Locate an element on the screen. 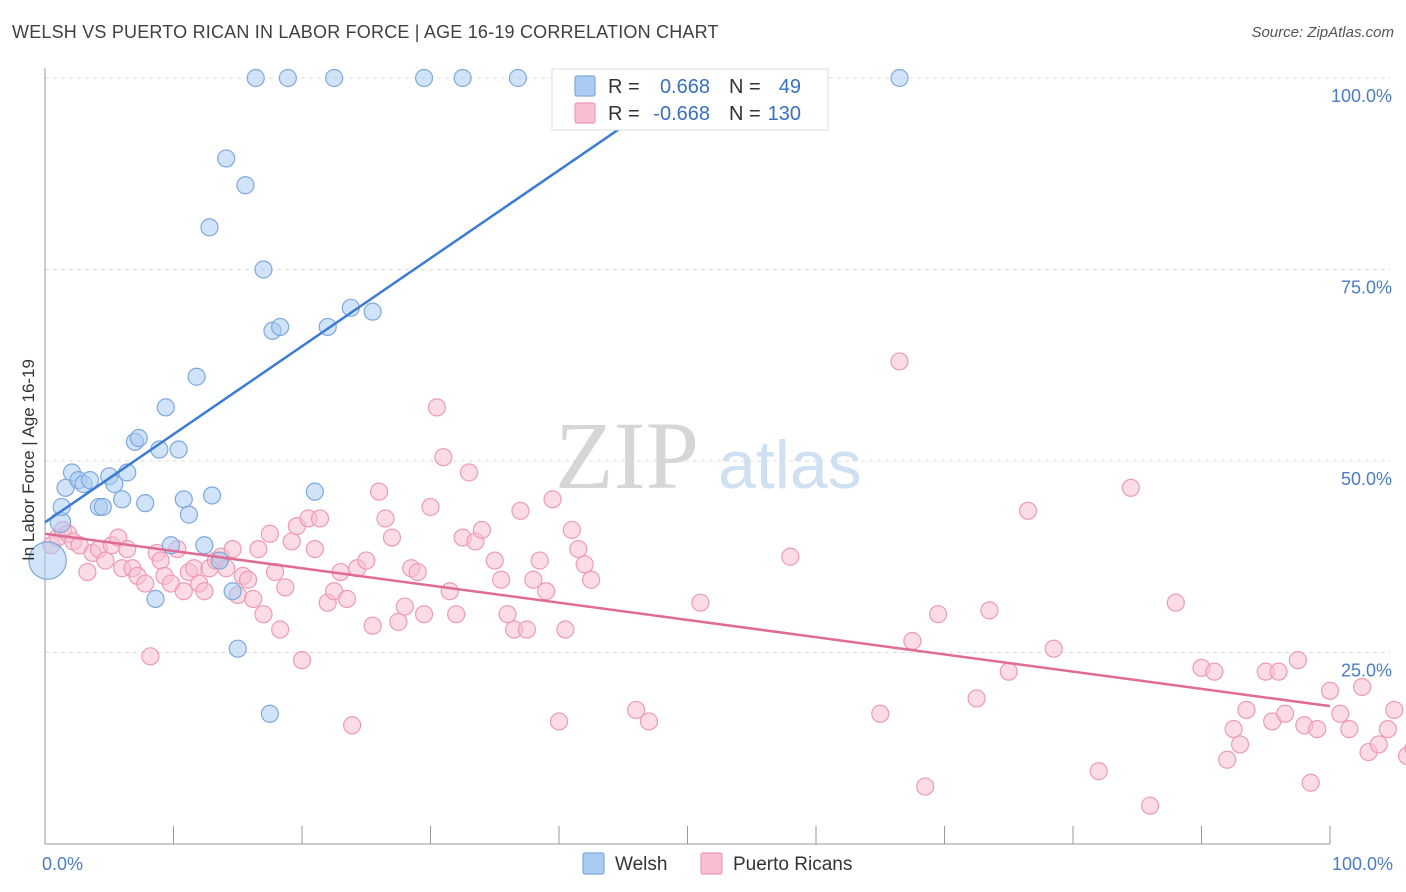 The height and width of the screenshot is (892, 1406). source-label: Source: ZipAtlas.com is located at coordinates (1322, 32).